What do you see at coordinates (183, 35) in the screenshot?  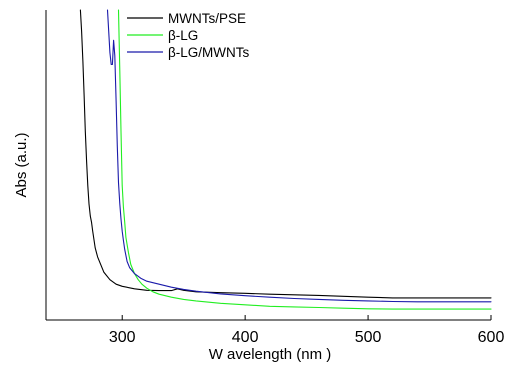 I see `legend-label-2: β-LG` at bounding box center [183, 35].